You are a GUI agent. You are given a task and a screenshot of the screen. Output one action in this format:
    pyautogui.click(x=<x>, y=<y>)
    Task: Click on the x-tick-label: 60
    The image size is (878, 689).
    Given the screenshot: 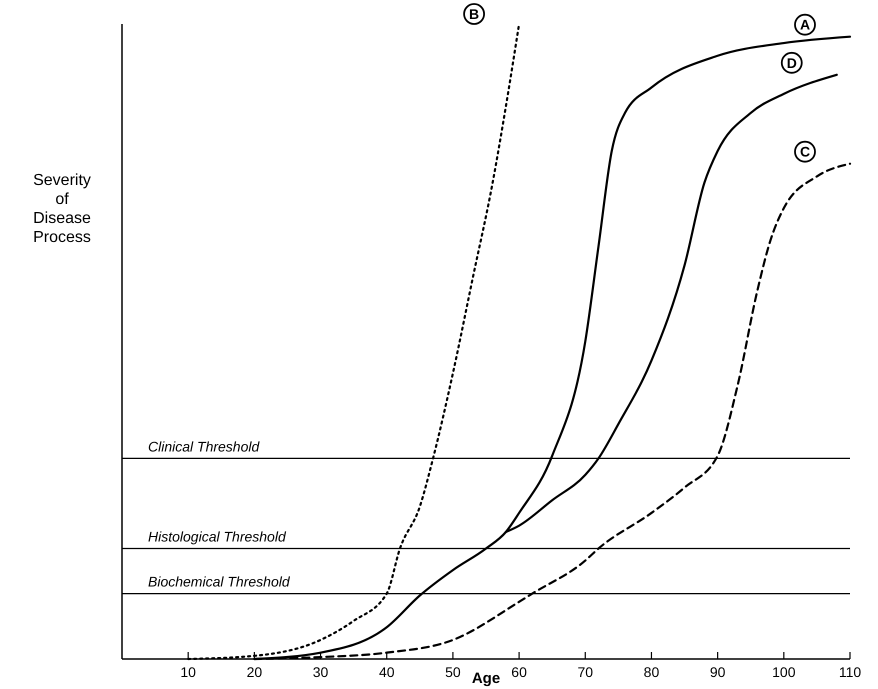 What is the action you would take?
    pyautogui.click(x=519, y=672)
    